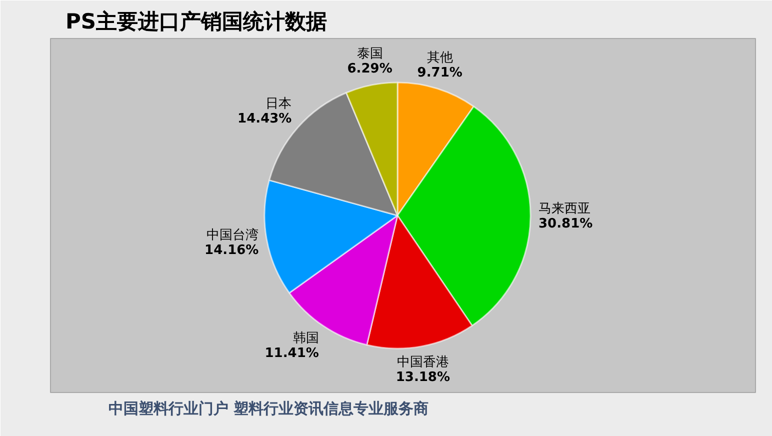 The image size is (772, 436). I want to click on slice-label: 中国香港, so click(422, 362).